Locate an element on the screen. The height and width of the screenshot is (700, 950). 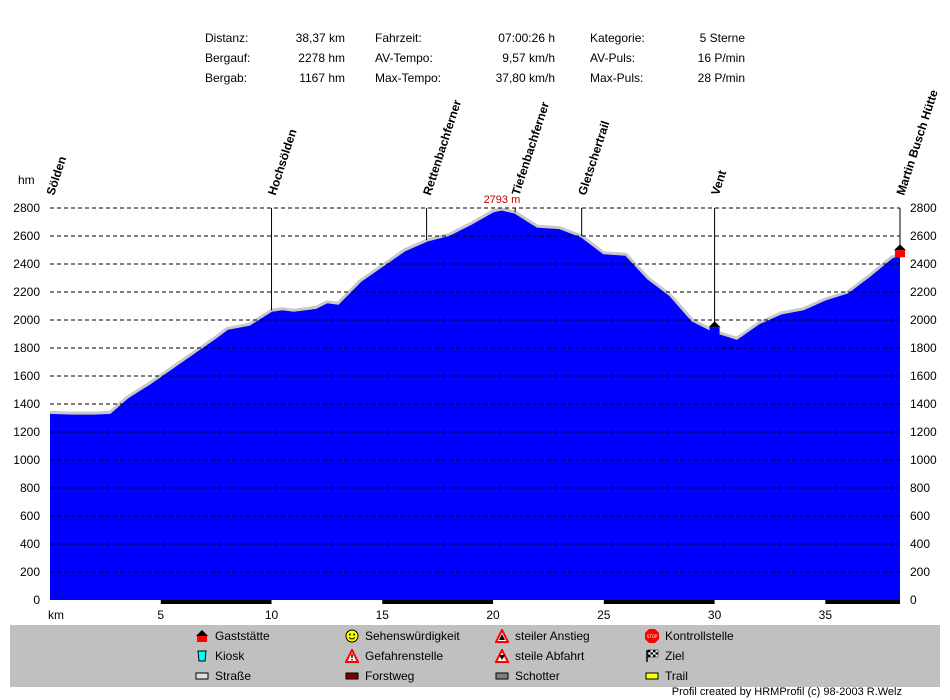
legend-item: Trail is located at coordinates (666, 676).